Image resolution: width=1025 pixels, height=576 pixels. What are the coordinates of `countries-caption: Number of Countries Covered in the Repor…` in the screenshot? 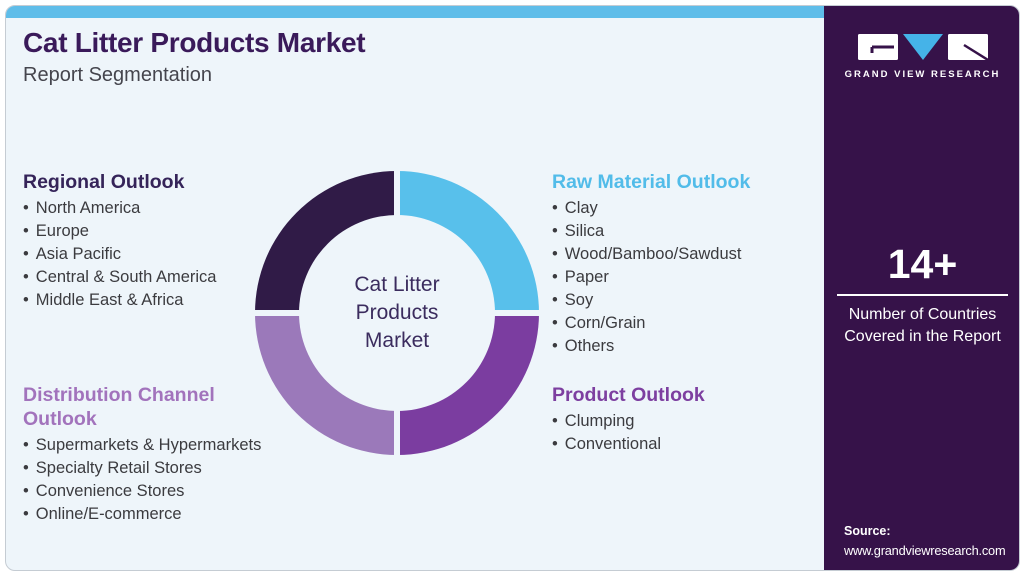 It's located at (922, 325).